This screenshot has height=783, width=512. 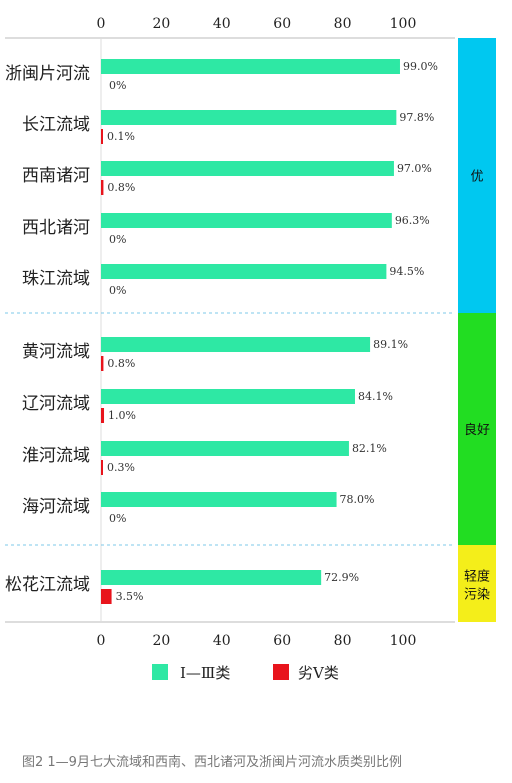 I want to click on quality-band-label: 优, so click(x=476, y=177).